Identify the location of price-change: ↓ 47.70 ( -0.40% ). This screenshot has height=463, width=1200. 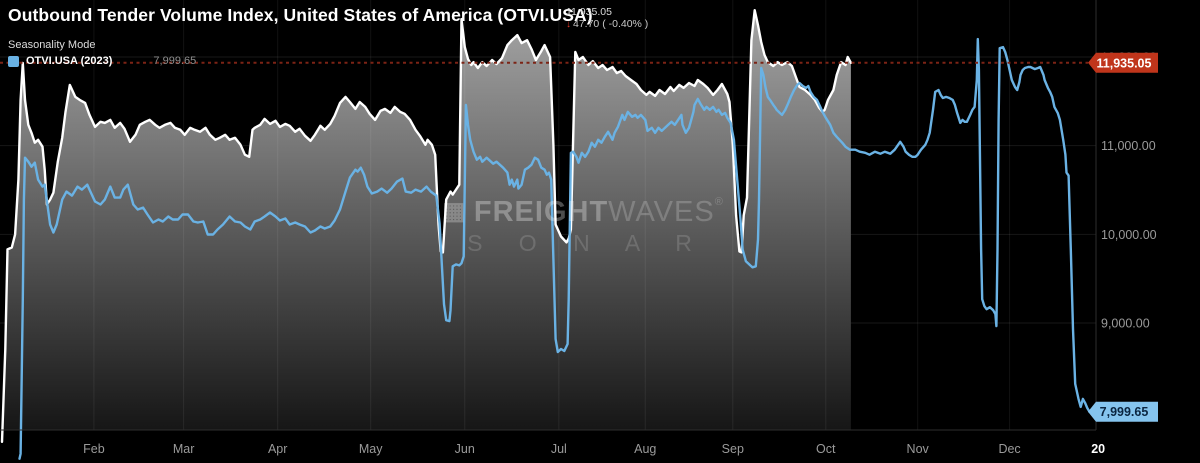
(607, 24).